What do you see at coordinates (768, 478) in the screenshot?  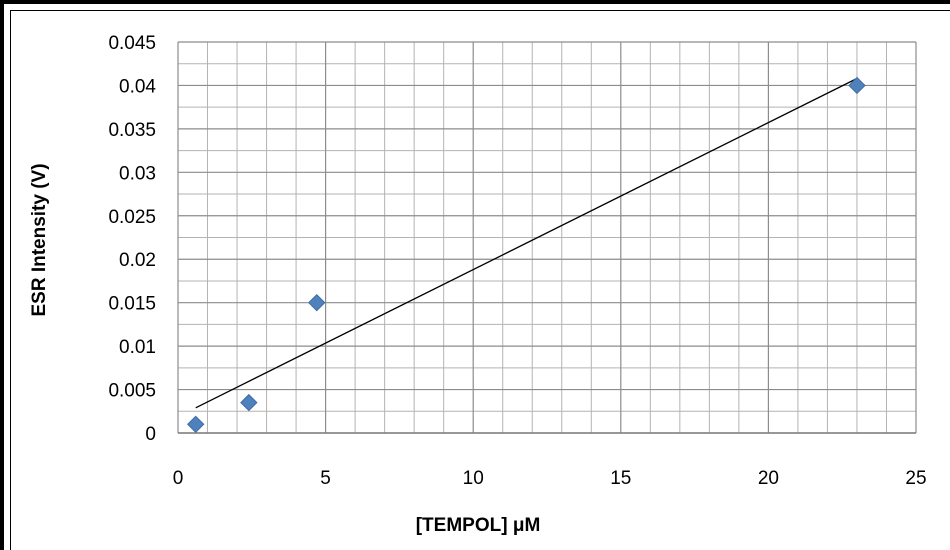 I see `x-tick-label: 20` at bounding box center [768, 478].